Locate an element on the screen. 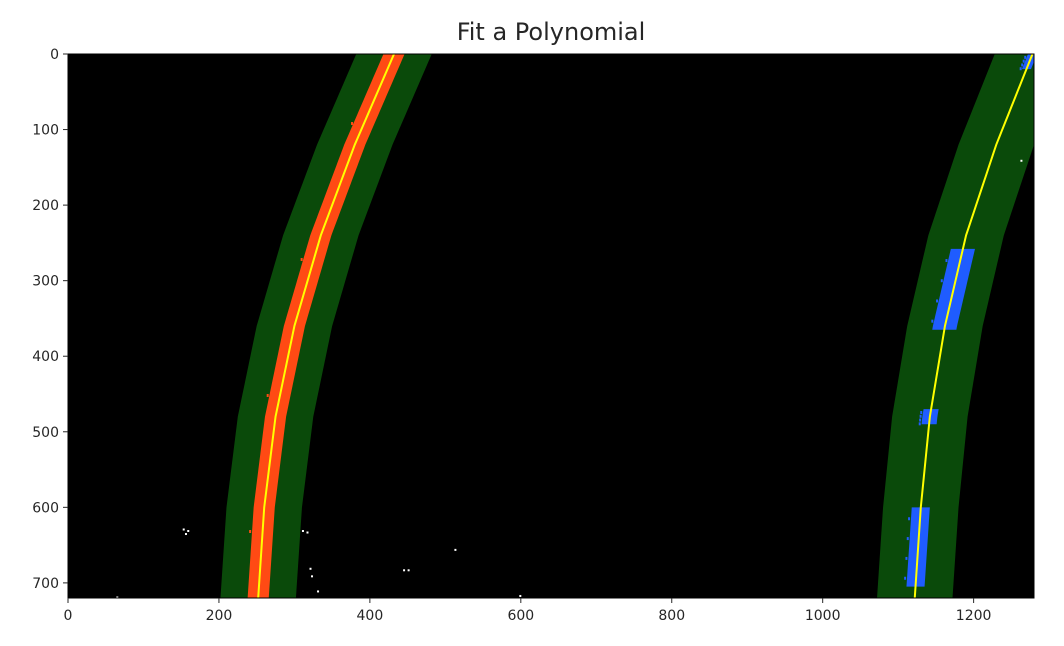 Image resolution: width=1064 pixels, height=646 pixels. x-tick-label: 200 is located at coordinates (219, 616).